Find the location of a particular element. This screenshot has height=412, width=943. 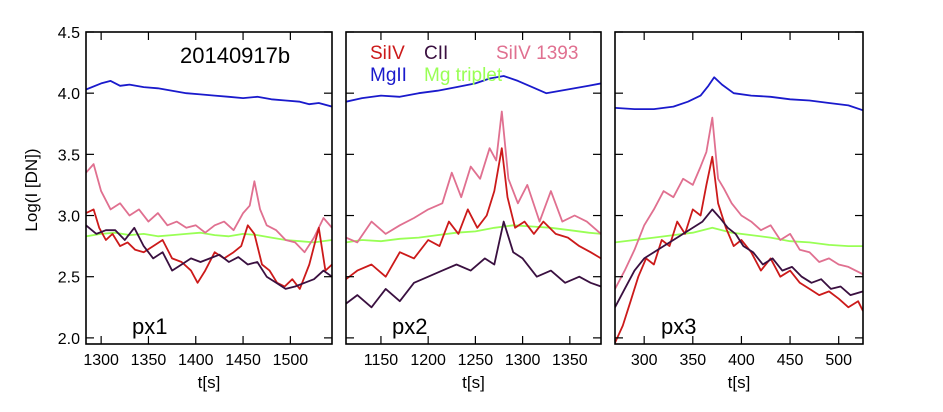

legend: SiIV CII SiIV 1393 MgII Mg triplet is located at coordinates (474, 64).